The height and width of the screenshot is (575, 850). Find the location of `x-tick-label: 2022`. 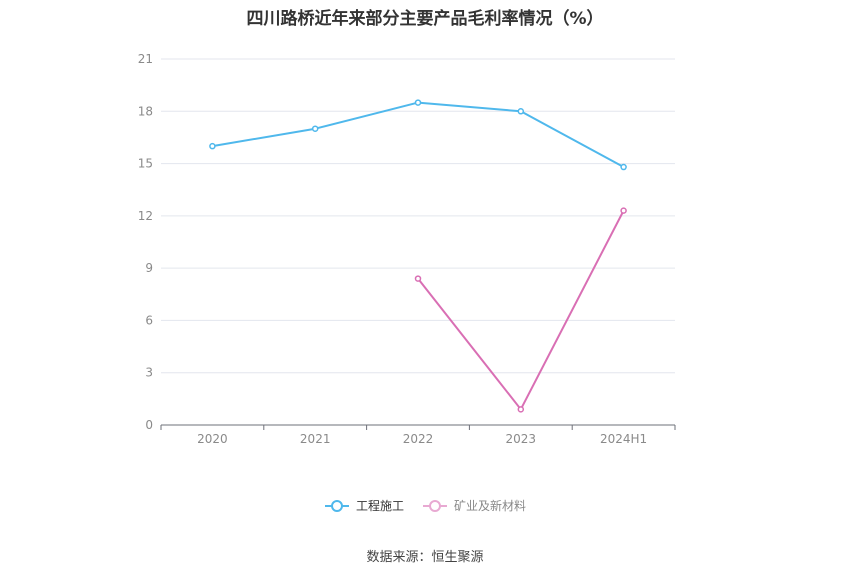

x-tick-label: 2022 is located at coordinates (418, 439).